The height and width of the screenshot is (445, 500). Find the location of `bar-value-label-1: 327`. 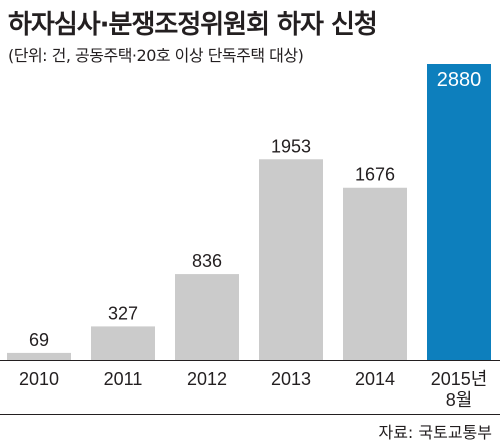

bar-value-label-1: 327 is located at coordinates (123, 313).